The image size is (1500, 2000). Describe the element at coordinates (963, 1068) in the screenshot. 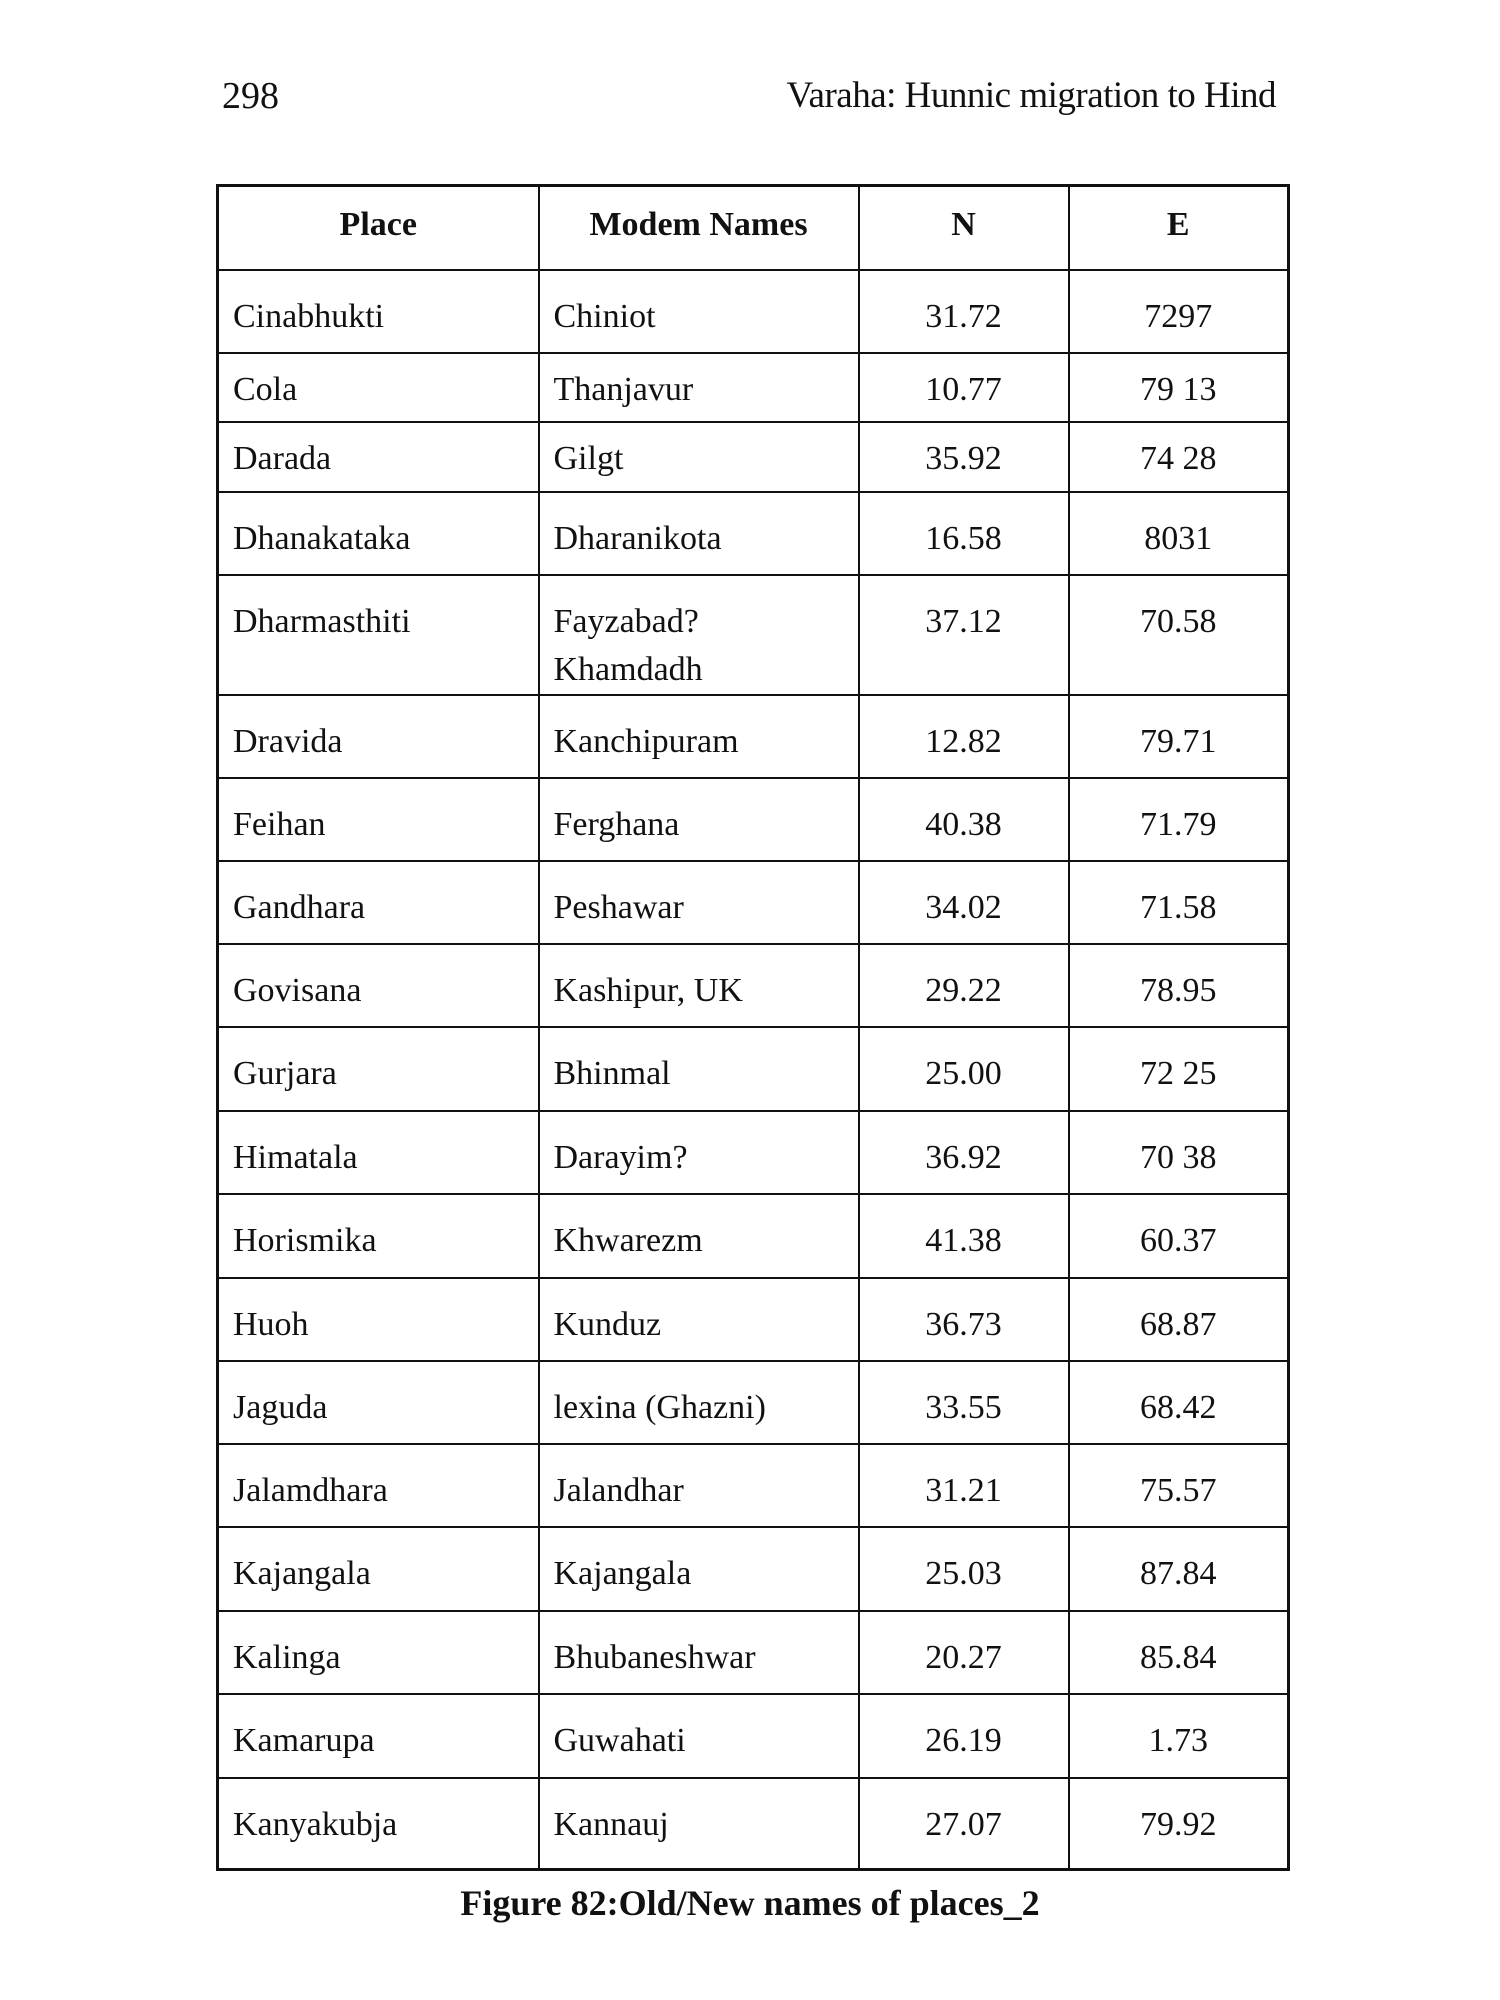

I see `latitude-cell: 25.00` at that location.